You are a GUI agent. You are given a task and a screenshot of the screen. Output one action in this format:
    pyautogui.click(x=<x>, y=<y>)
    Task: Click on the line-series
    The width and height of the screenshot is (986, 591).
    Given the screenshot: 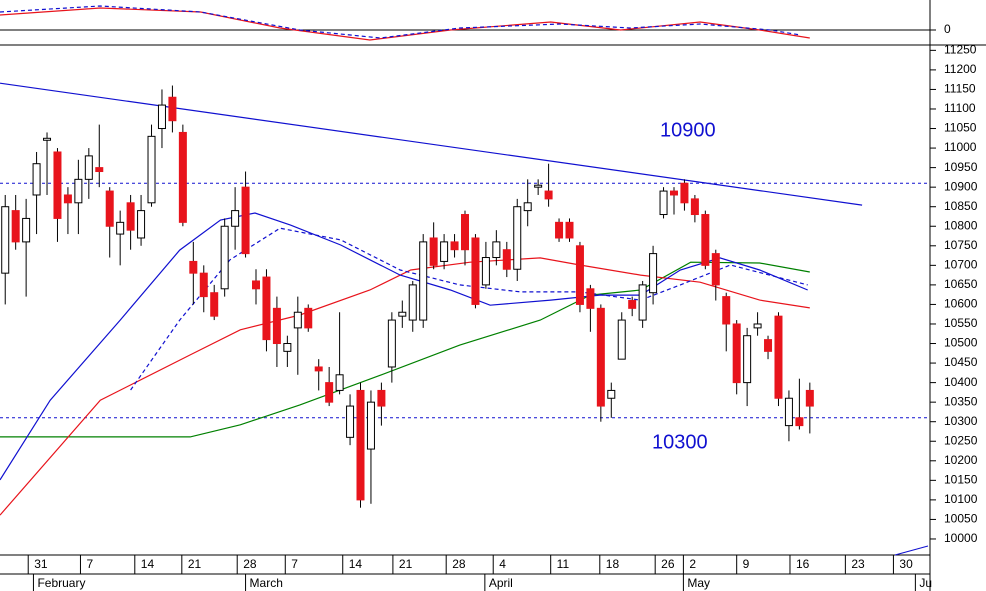 What is the action you would take?
    pyautogui.click(x=405, y=24)
    